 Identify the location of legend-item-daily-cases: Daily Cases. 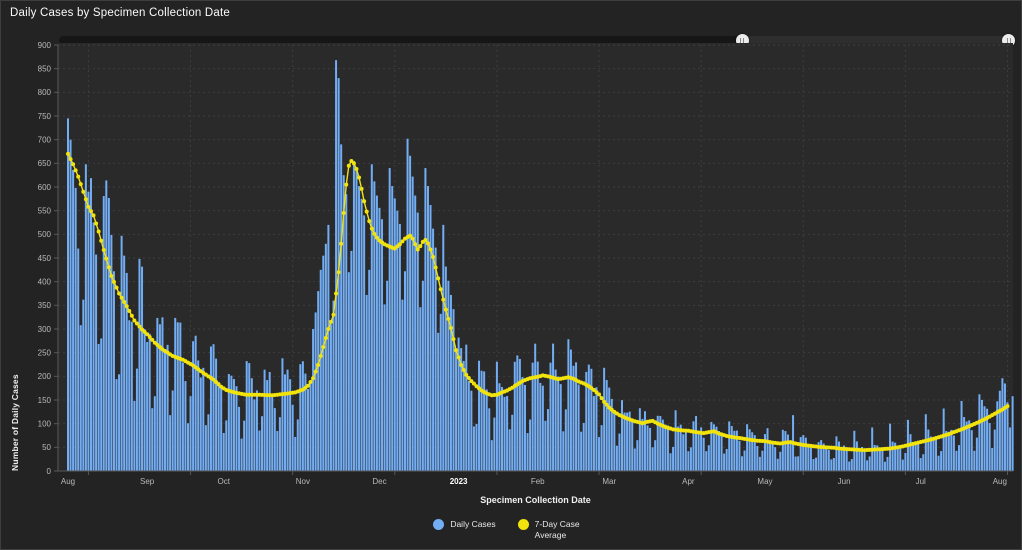
(464, 524).